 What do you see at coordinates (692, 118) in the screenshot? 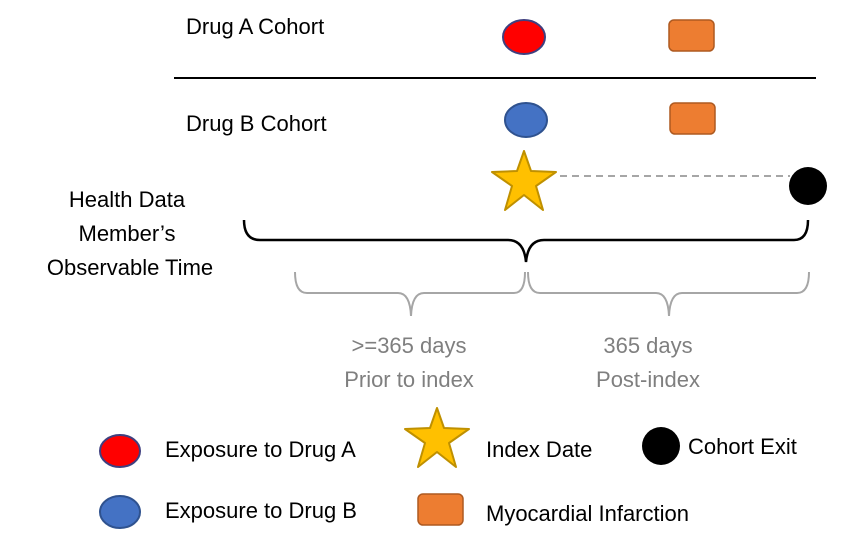
I see `drug-b-mi-marker` at bounding box center [692, 118].